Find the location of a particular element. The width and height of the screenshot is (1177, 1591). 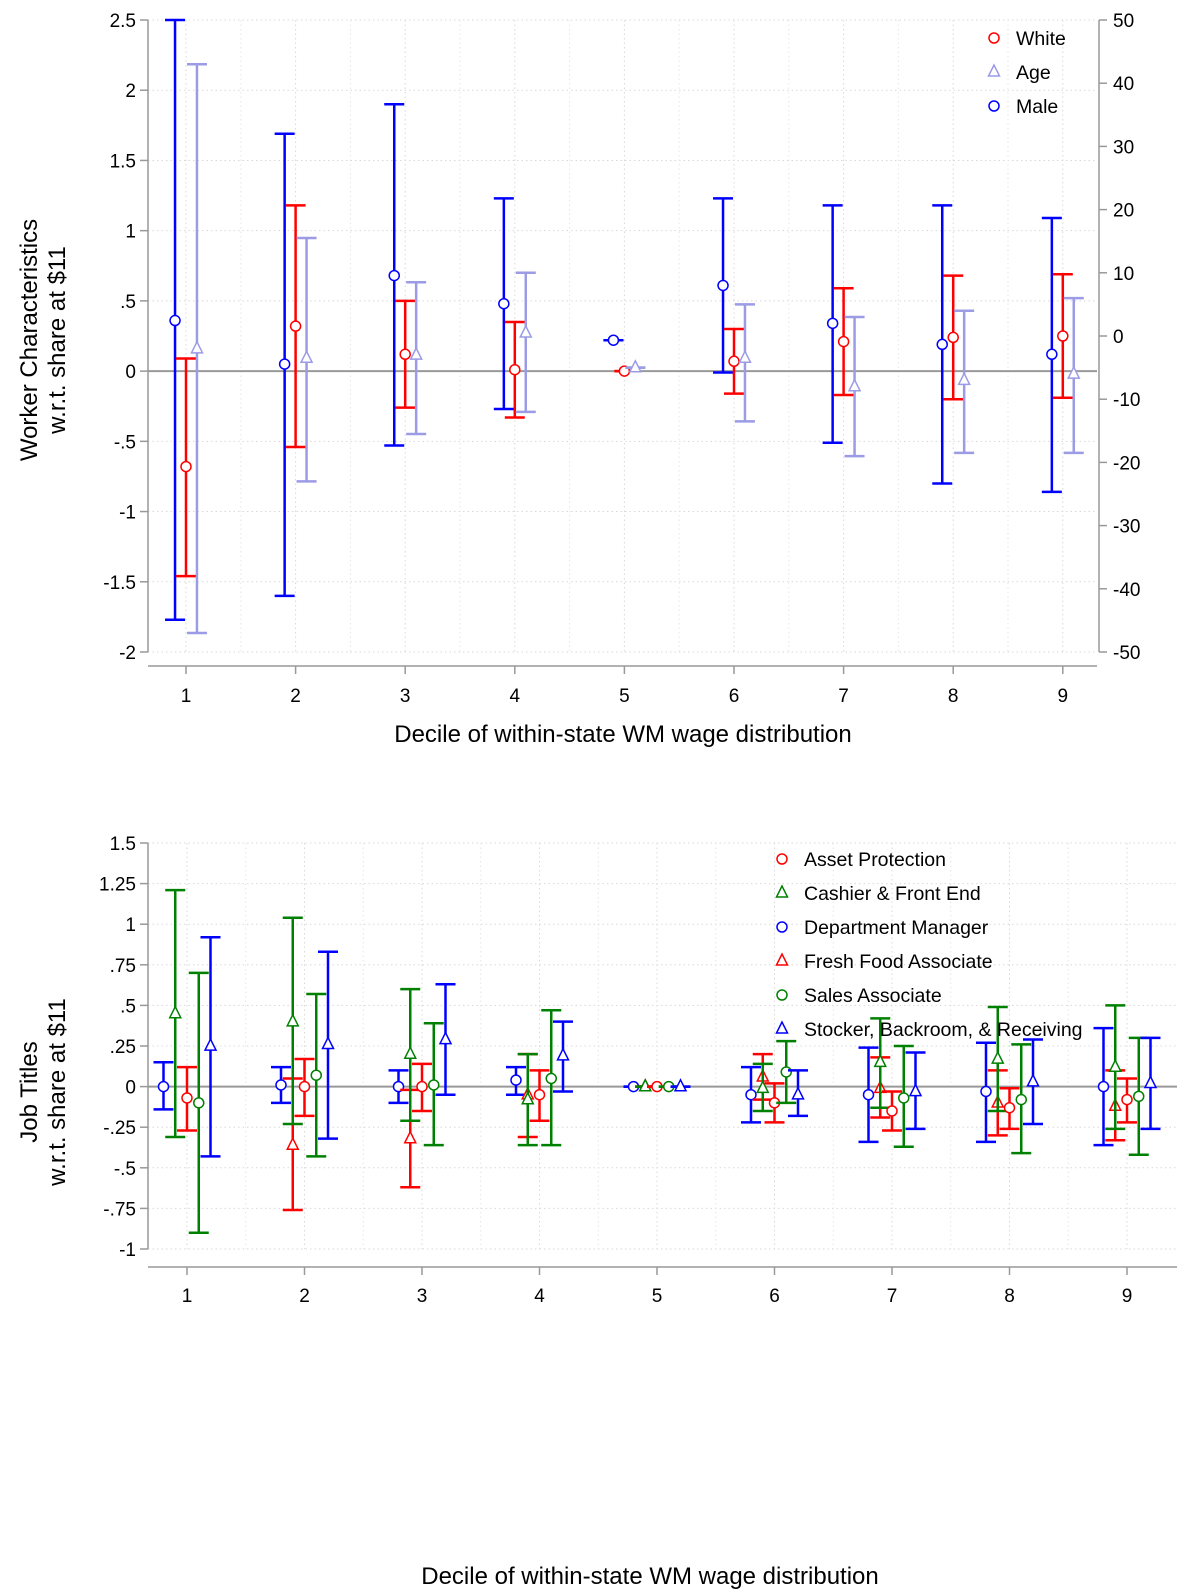

top-y-tick-label: -2 is located at coordinates (127, 653).